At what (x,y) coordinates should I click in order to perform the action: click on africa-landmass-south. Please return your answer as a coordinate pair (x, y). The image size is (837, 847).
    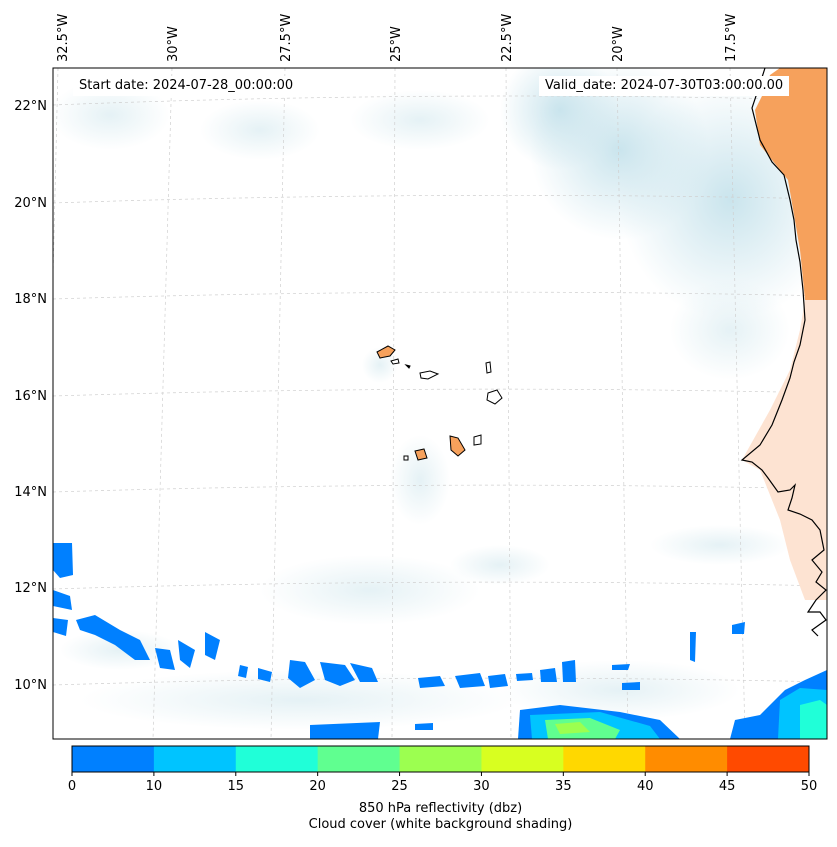
    Looking at the image, I should click on (784, 450).